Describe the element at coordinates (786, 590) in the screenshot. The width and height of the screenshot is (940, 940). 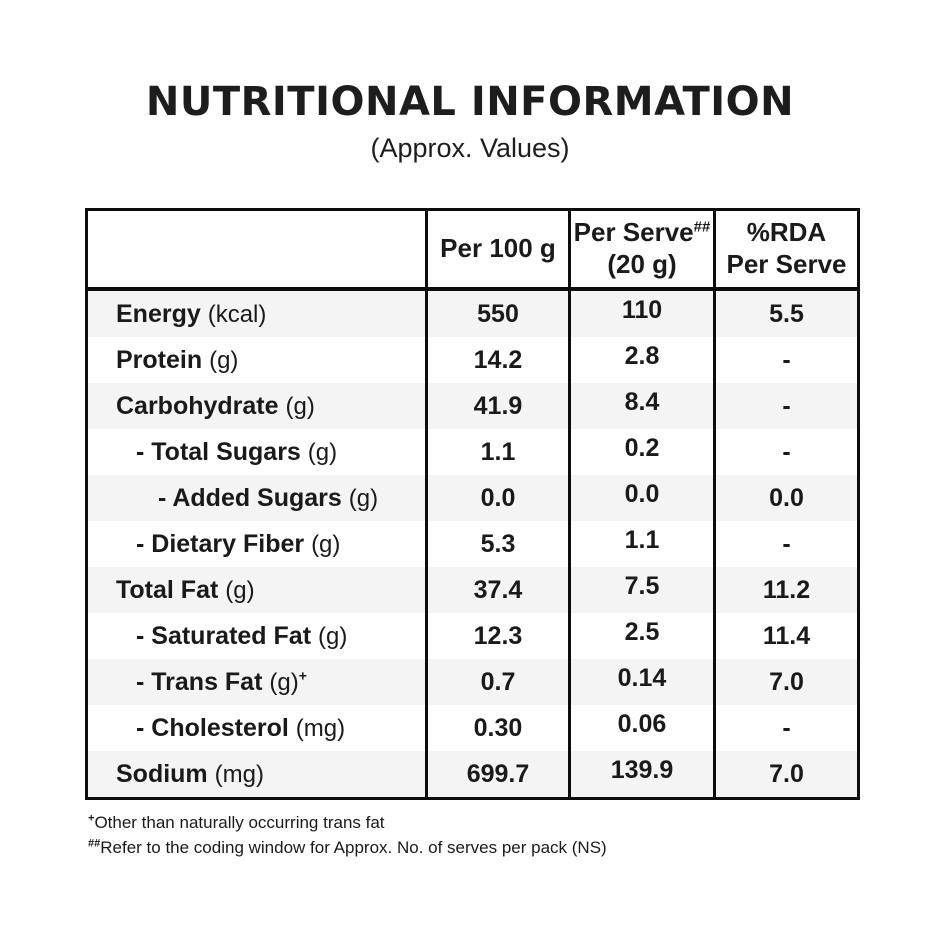
I see `rda-value: 11.2` at that location.